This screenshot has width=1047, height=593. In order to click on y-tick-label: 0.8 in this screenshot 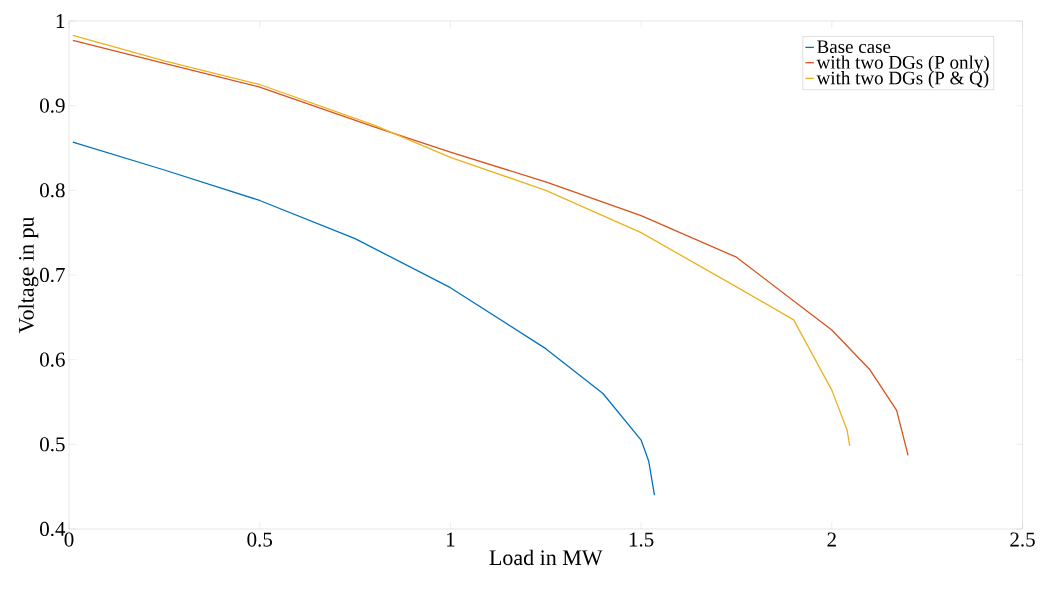, I will do `click(52, 190)`.